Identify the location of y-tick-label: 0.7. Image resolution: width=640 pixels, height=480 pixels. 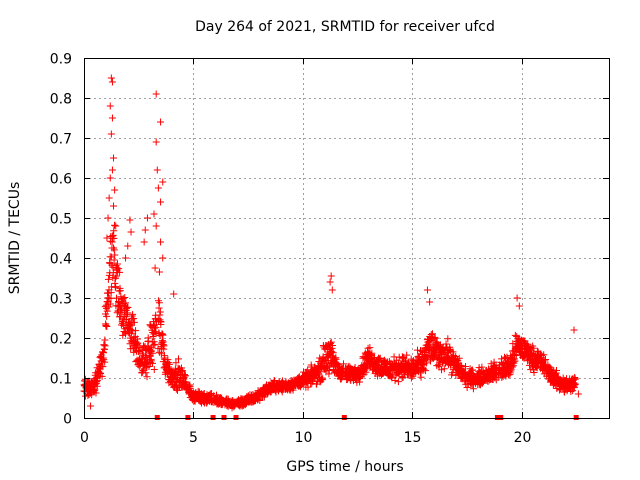
(61, 140).